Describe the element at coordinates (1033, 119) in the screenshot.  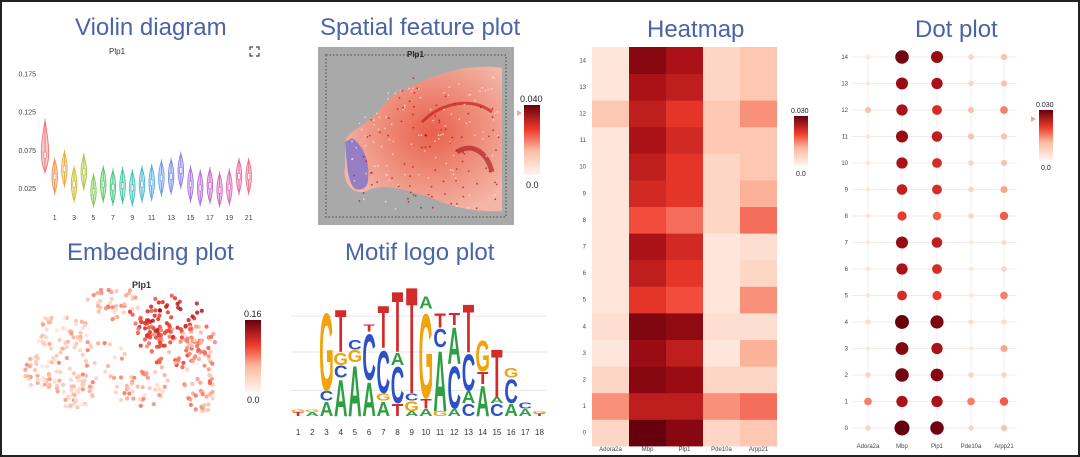
I see `dotplot-colorbar-pointer` at that location.